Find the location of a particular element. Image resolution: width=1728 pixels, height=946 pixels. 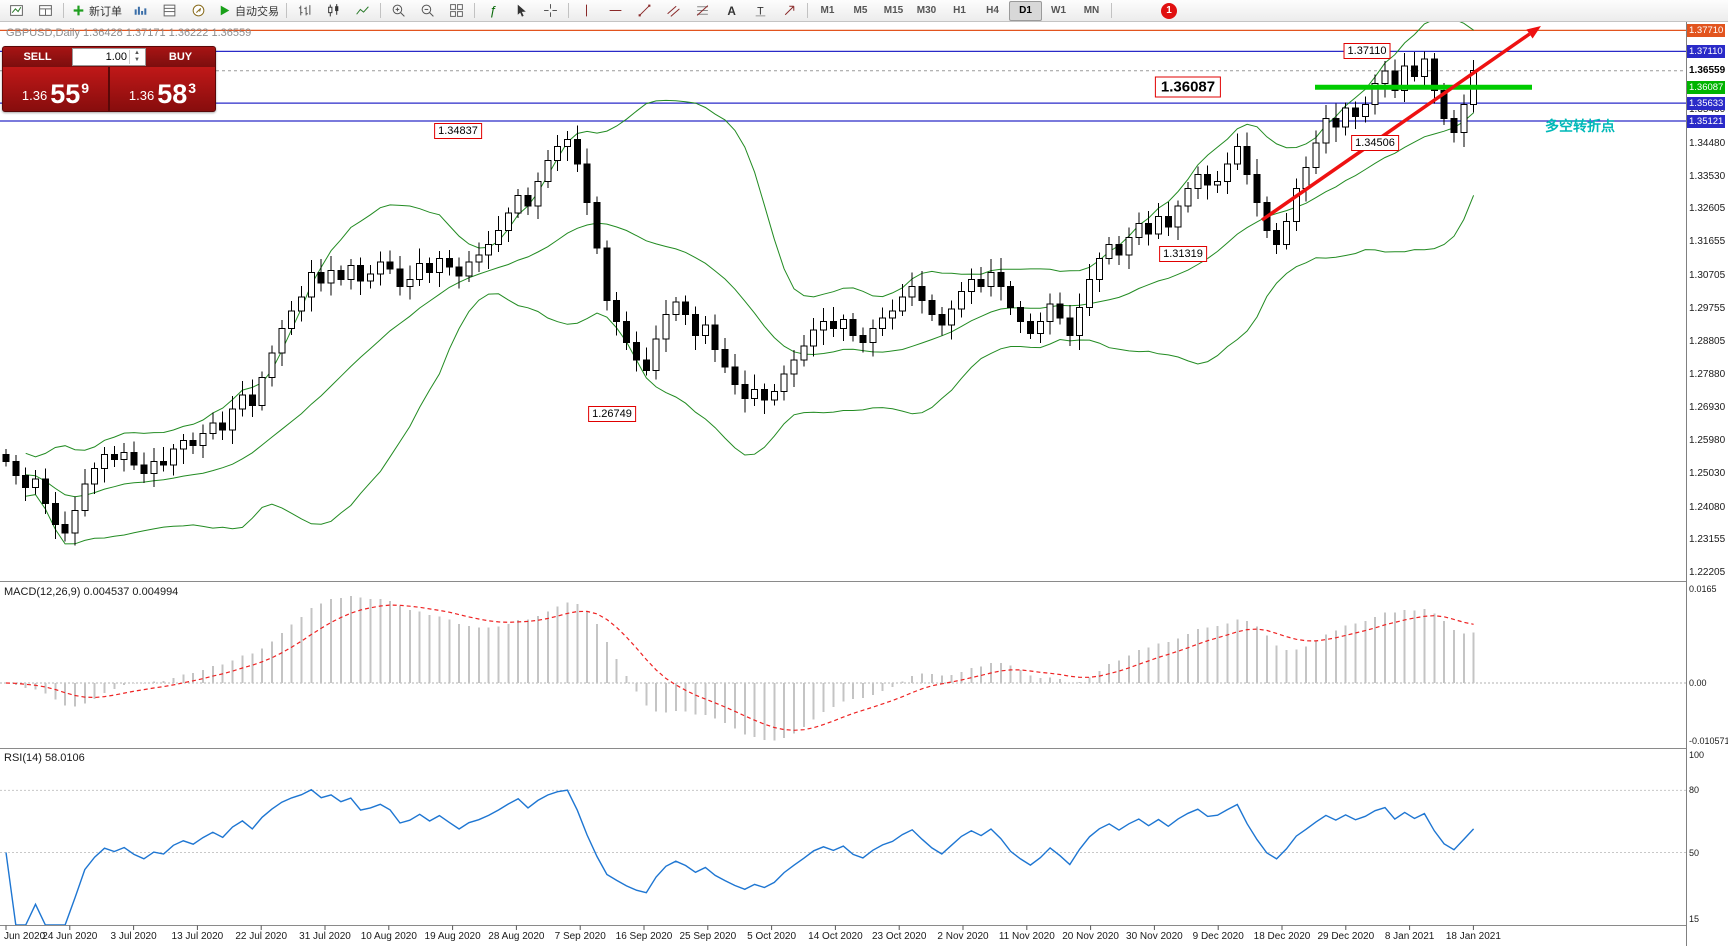

bid-price-label: 1.36559 is located at coordinates (1707, 70).